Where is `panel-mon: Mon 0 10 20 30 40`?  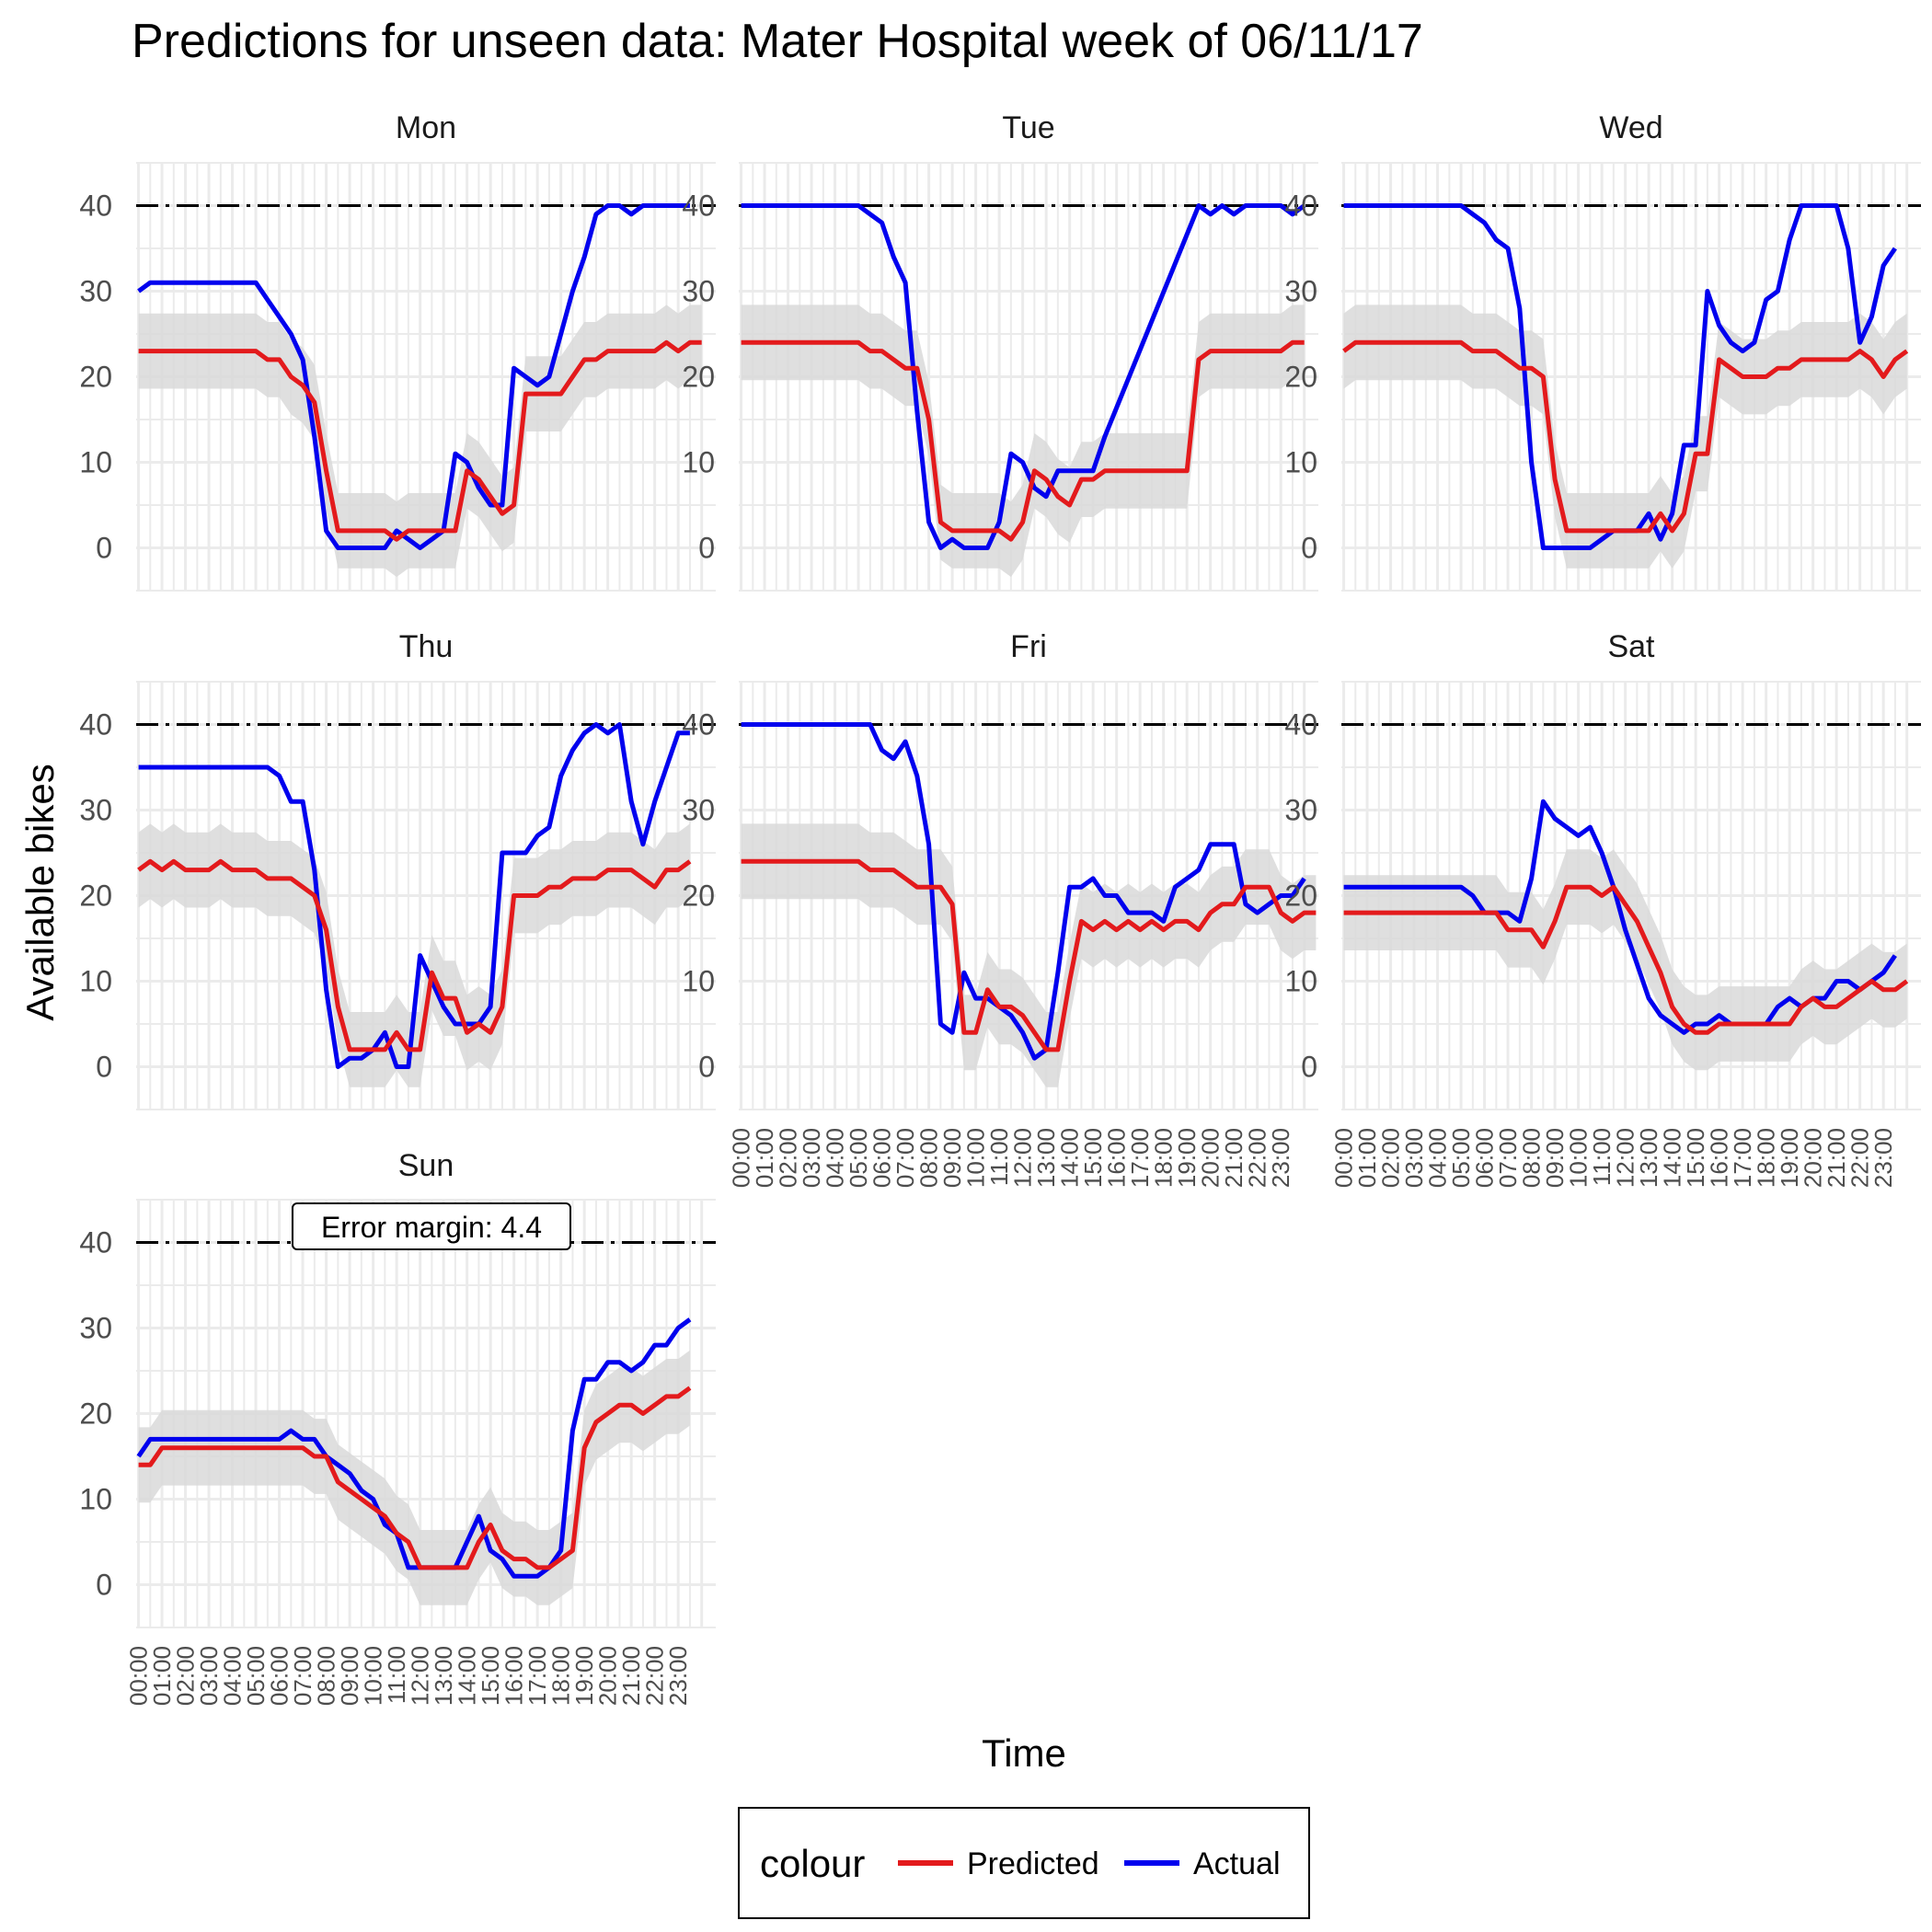
panel-mon: Mon 0 10 20 30 40 is located at coordinates (397, 351).